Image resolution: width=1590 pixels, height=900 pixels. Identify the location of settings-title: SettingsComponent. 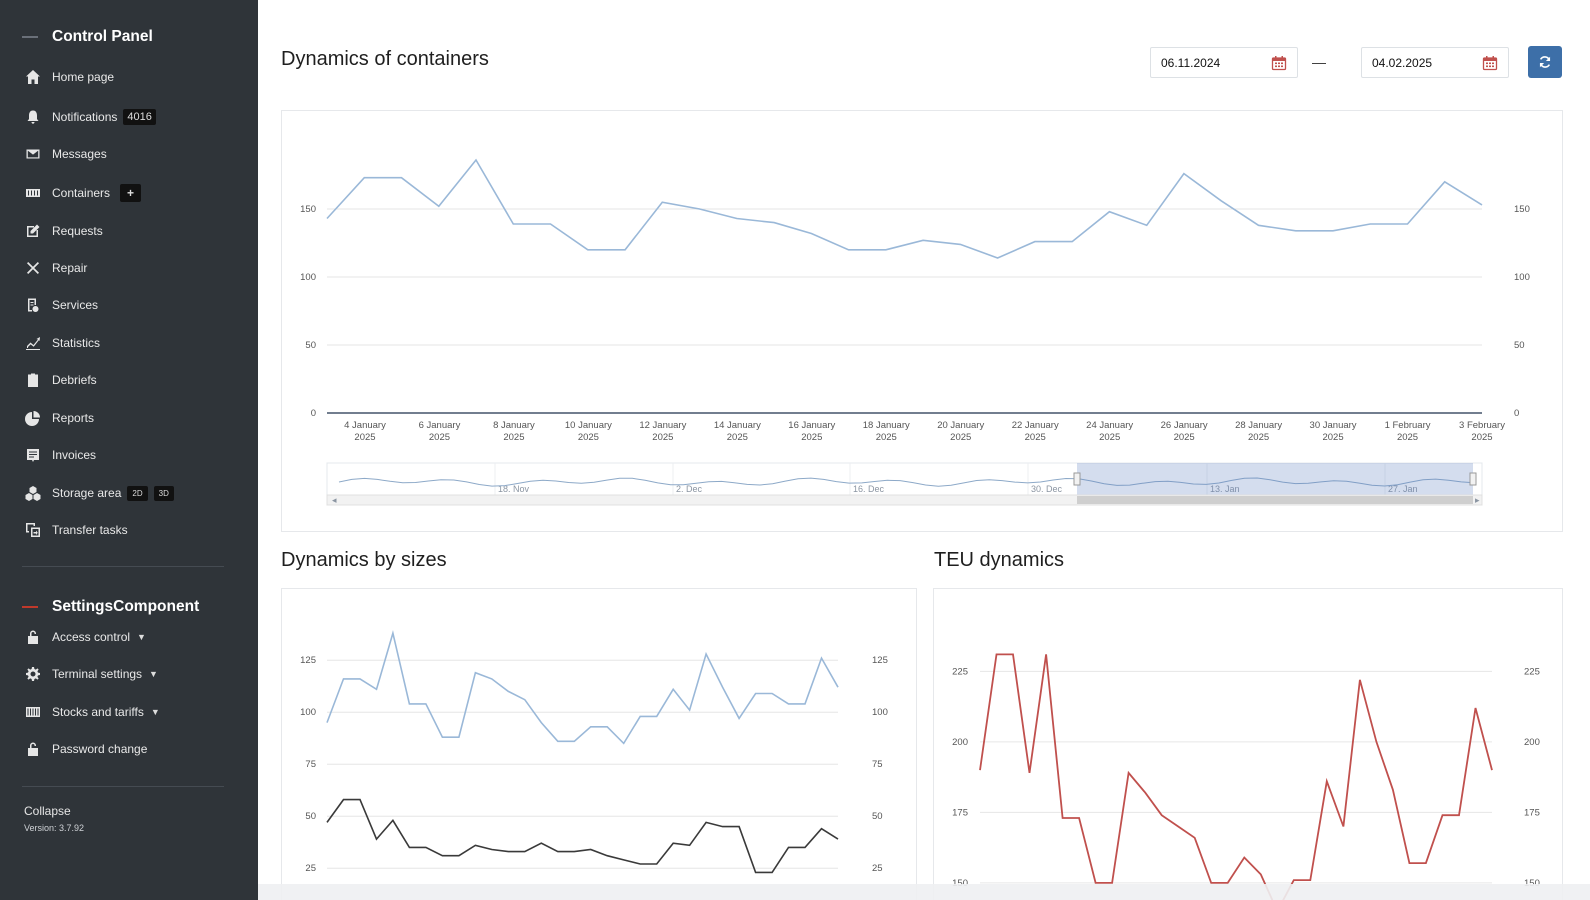
(126, 606).